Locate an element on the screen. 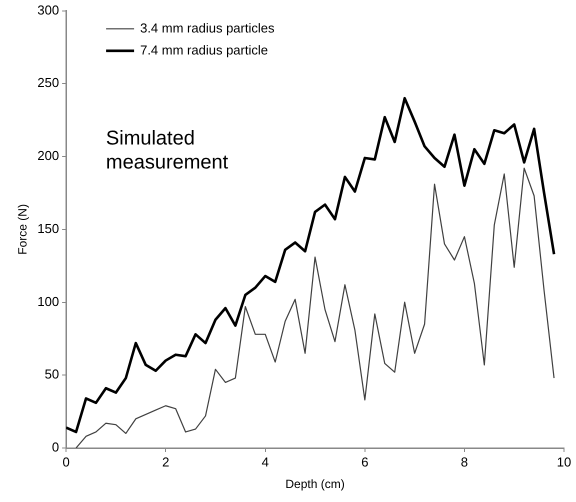  x-tick-label: 8 is located at coordinates (464, 462).